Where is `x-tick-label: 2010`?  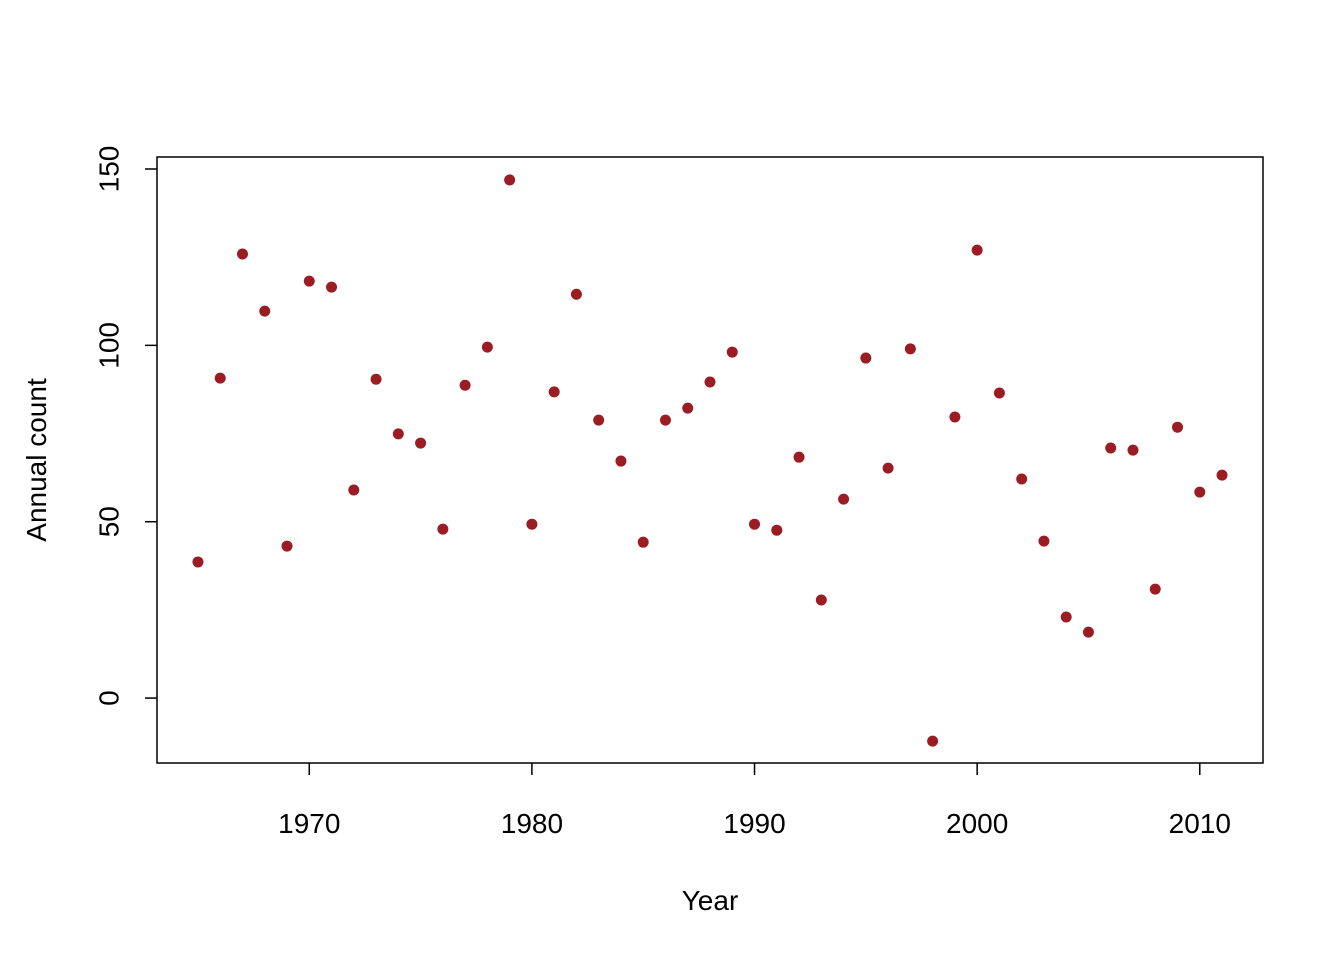 x-tick-label: 2010 is located at coordinates (1200, 823).